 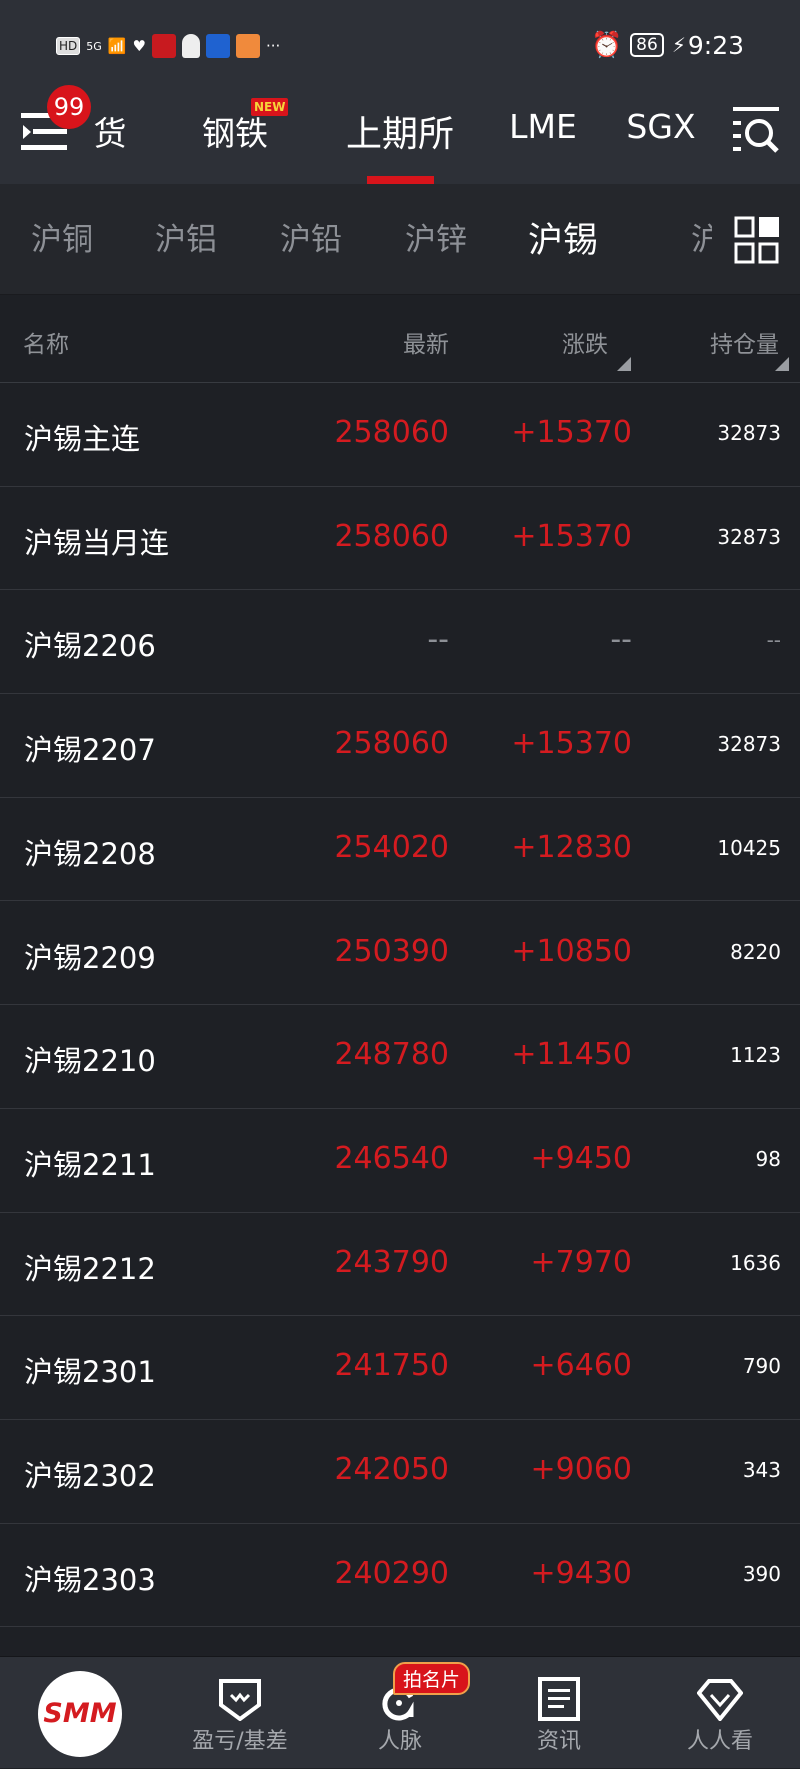 What do you see at coordinates (391, 847) in the screenshot?
I see `latest-price: 254020` at bounding box center [391, 847].